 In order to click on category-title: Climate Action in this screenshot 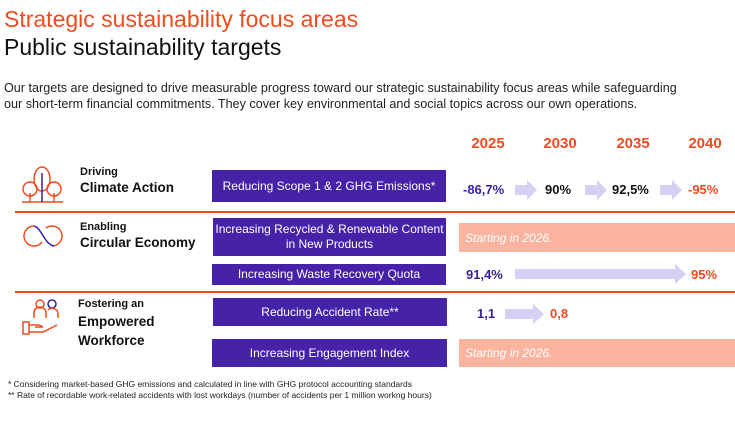, I will do `click(127, 187)`.